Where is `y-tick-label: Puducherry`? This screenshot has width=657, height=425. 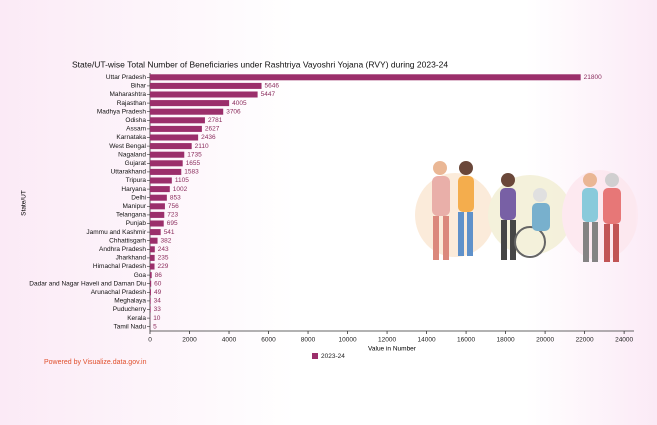 y-tick-label: Puducherry is located at coordinates (130, 309).